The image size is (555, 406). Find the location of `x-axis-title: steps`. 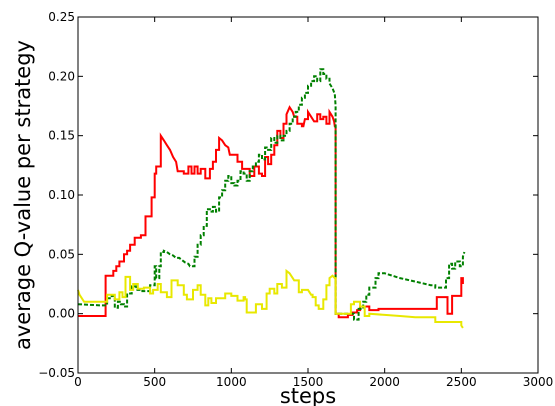

x-axis-title: steps is located at coordinates (308, 395).